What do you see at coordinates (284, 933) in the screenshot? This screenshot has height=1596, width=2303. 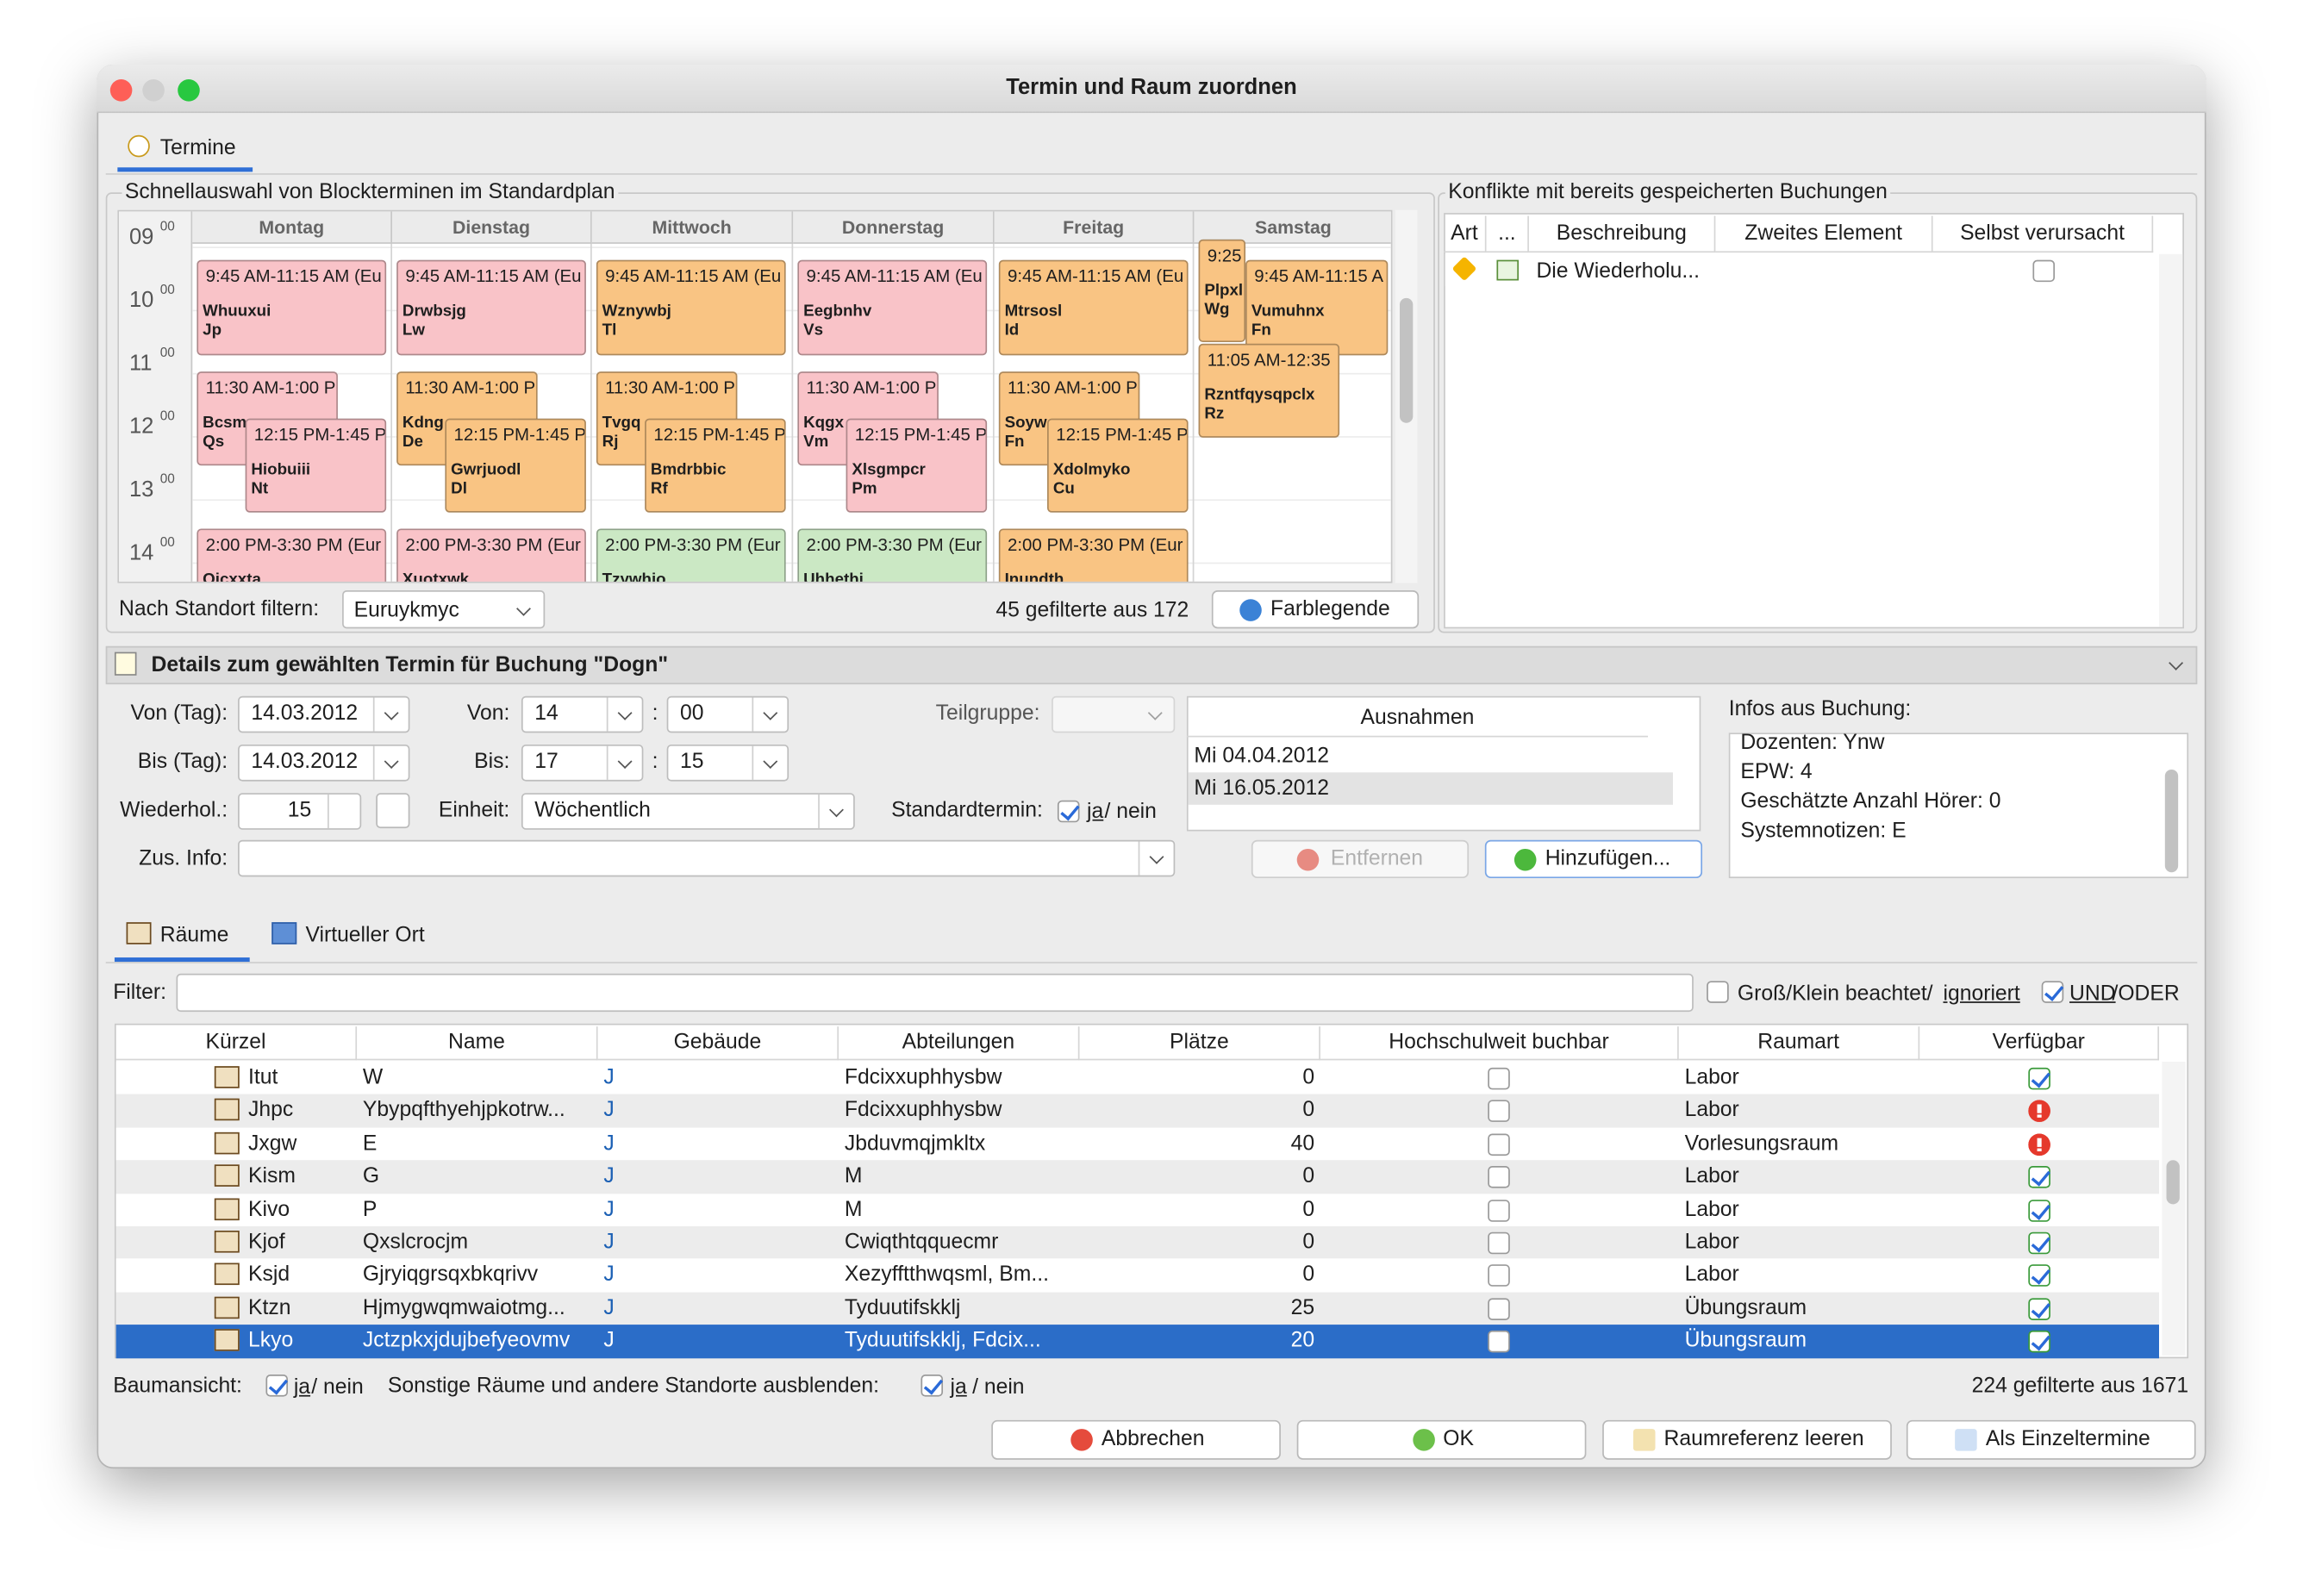 I see `monitor-icon` at bounding box center [284, 933].